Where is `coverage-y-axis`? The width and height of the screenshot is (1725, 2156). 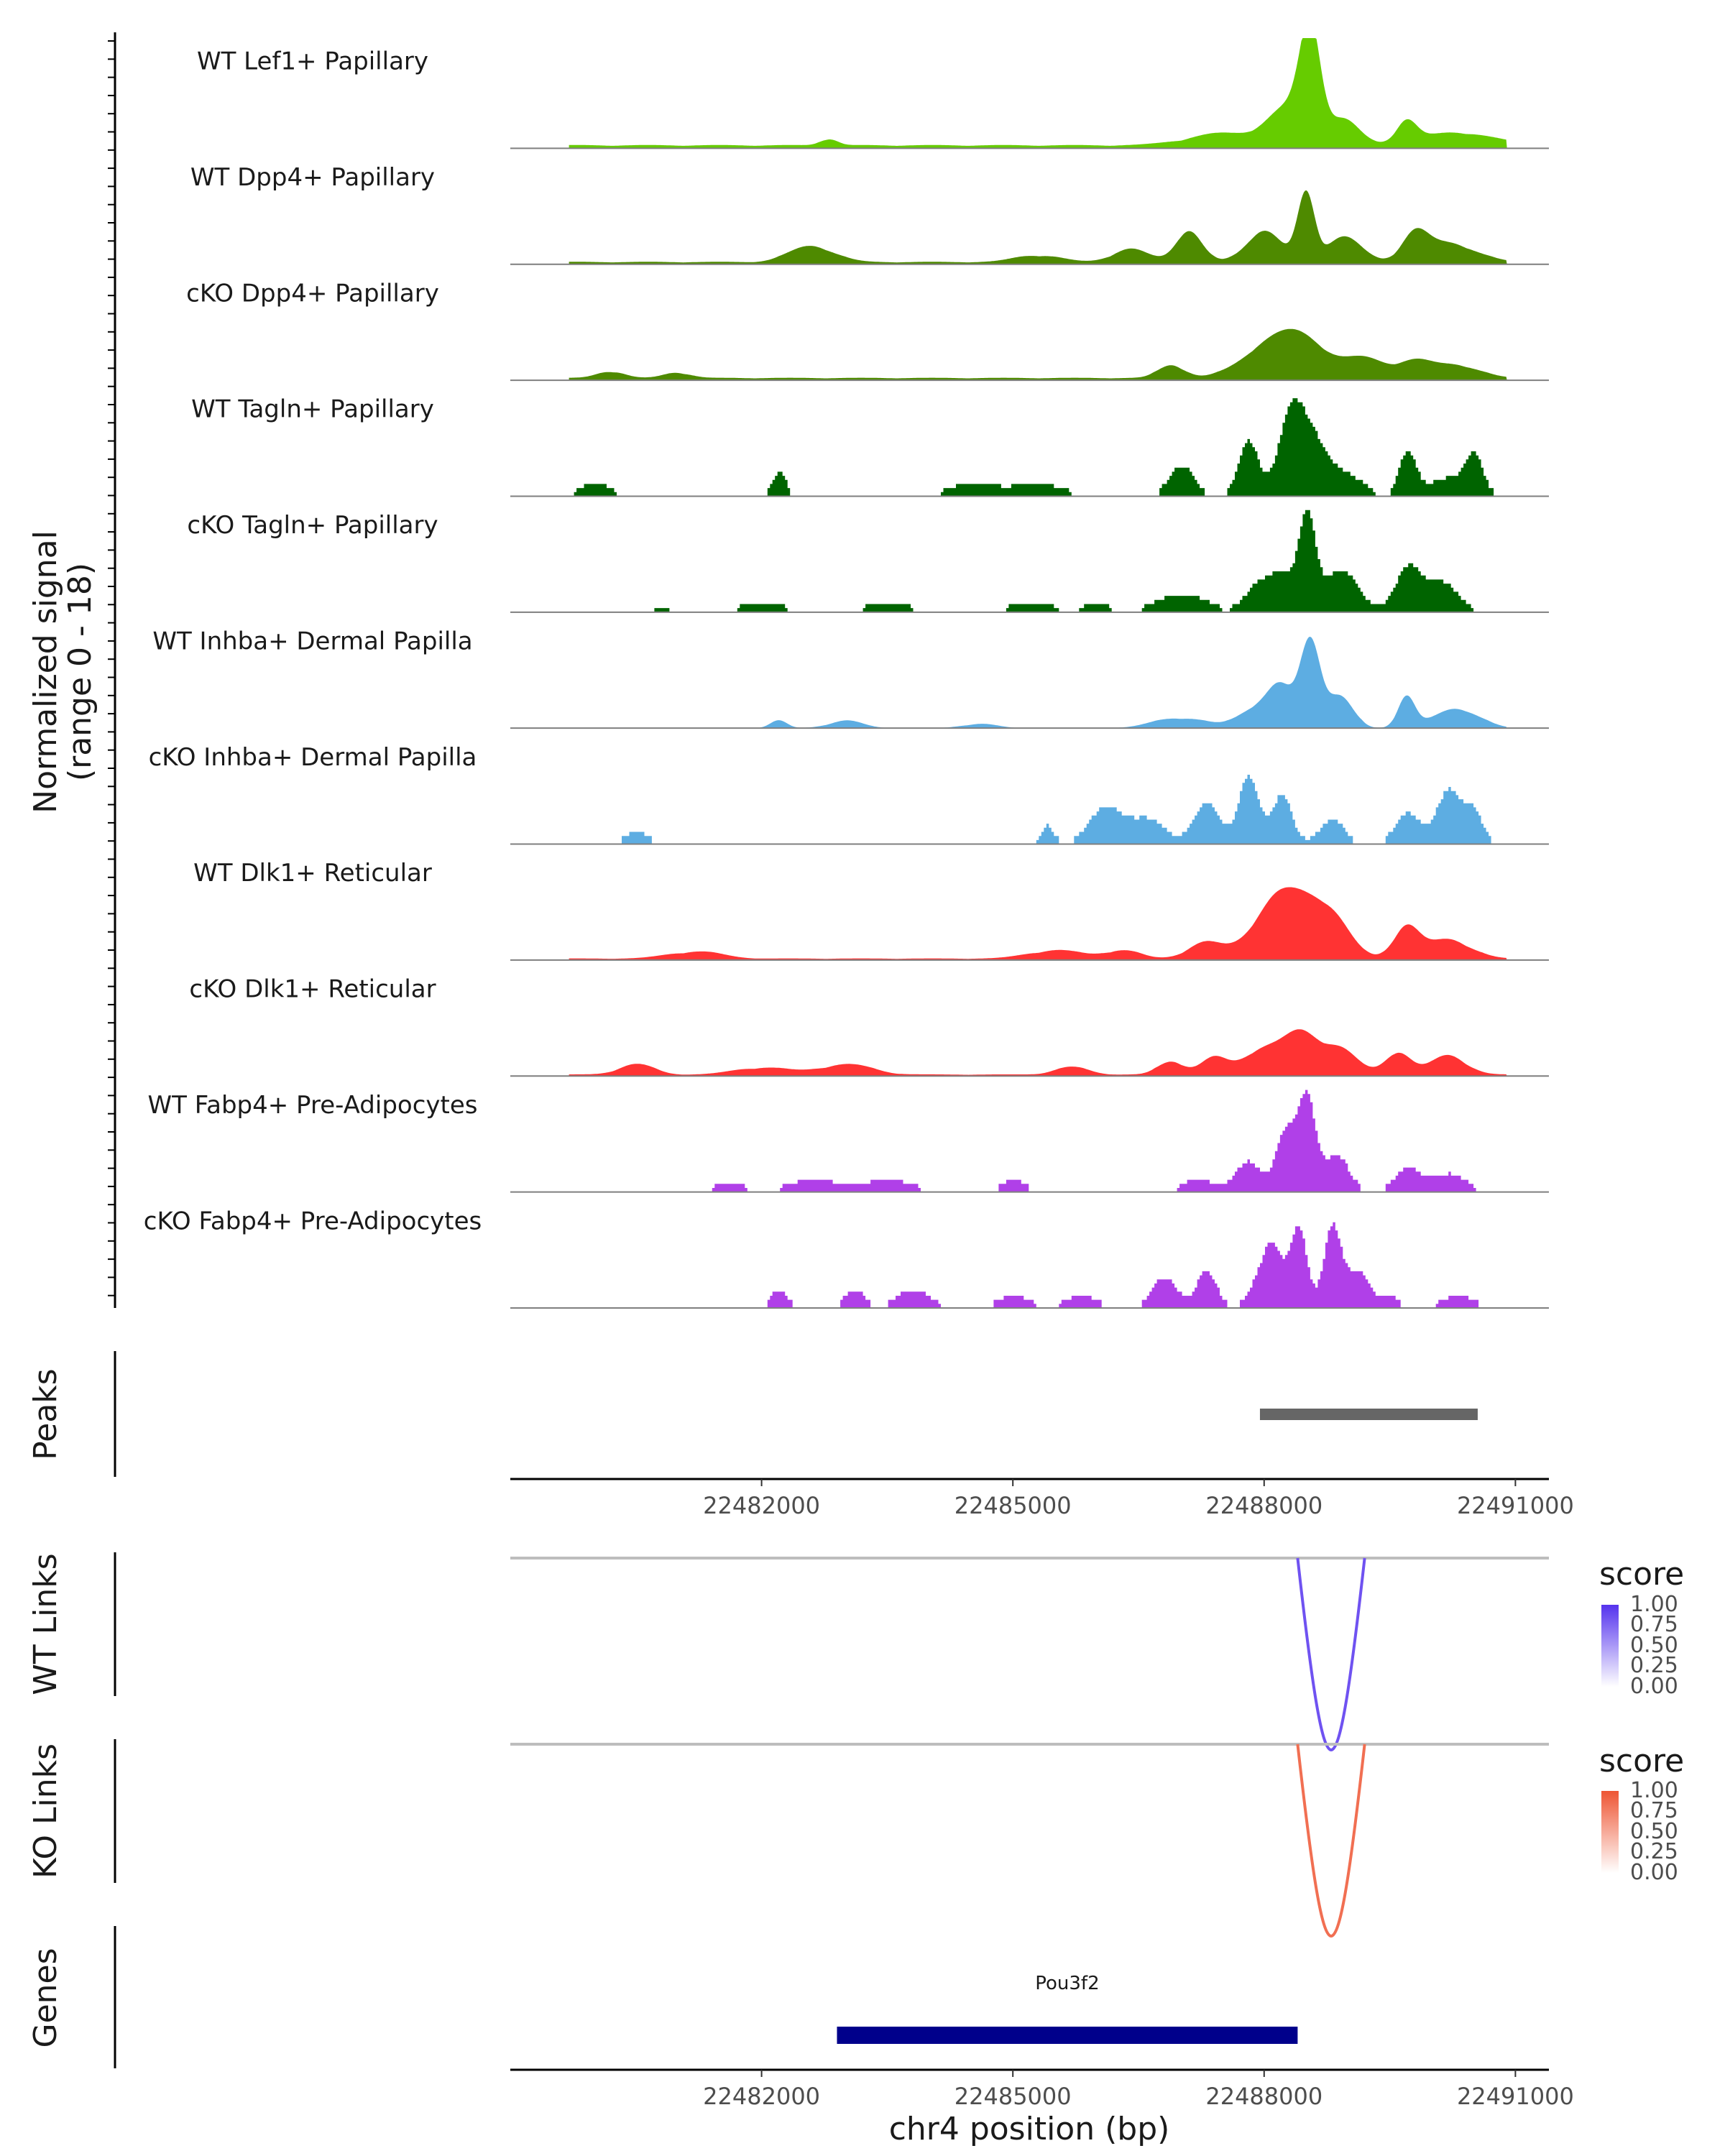
coverage-y-axis is located at coordinates (112, 670).